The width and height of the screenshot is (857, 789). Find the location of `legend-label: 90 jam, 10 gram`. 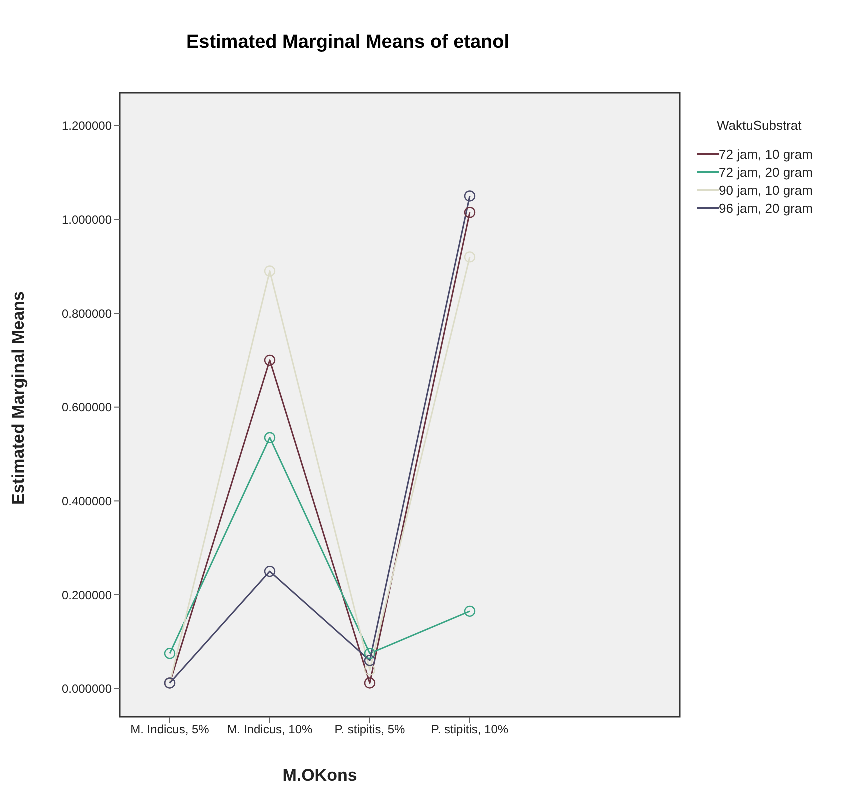

legend-label: 90 jam, 10 gram is located at coordinates (766, 190).